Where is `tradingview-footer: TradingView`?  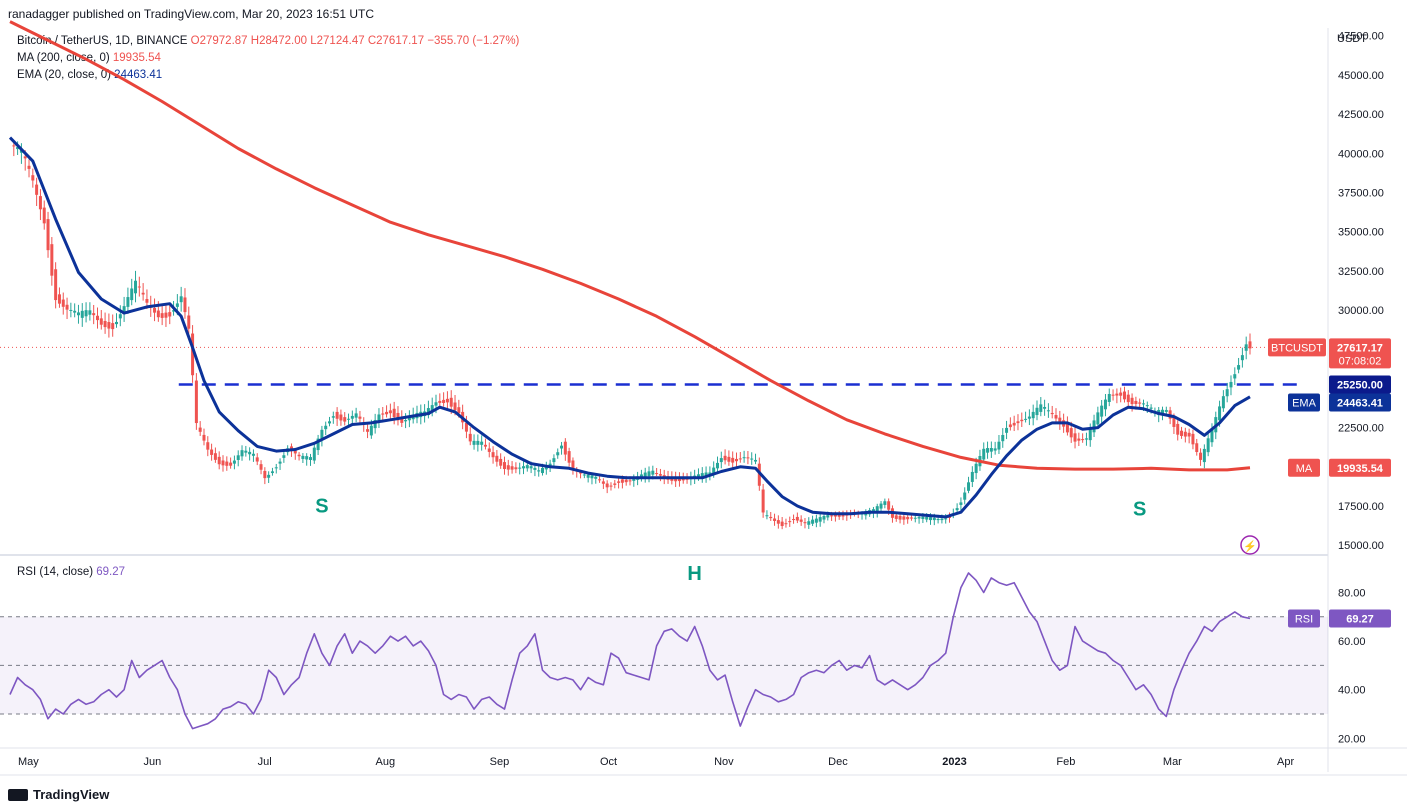 tradingview-footer: TradingView is located at coordinates (58, 794).